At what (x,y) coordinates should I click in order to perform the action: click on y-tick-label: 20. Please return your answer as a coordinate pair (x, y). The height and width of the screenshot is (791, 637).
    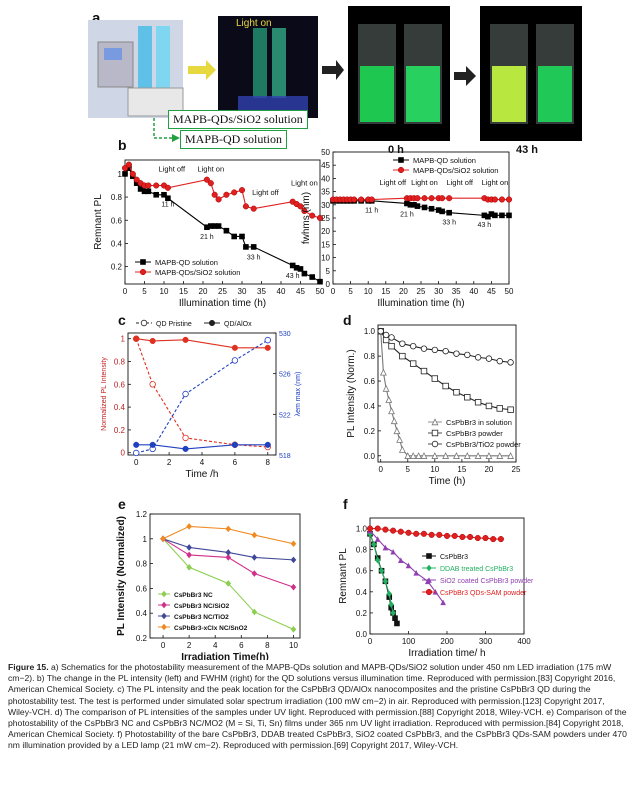
    Looking at the image, I should click on (325, 231).